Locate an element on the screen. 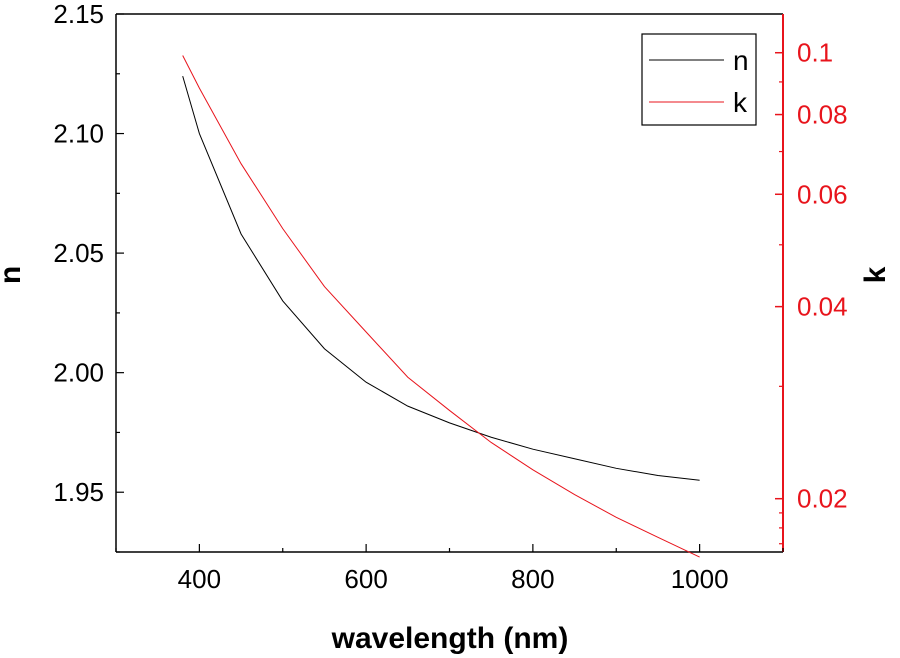 Image resolution: width=900 pixels, height=658 pixels. y-left-tick-label: 1.95 is located at coordinates (78, 492).